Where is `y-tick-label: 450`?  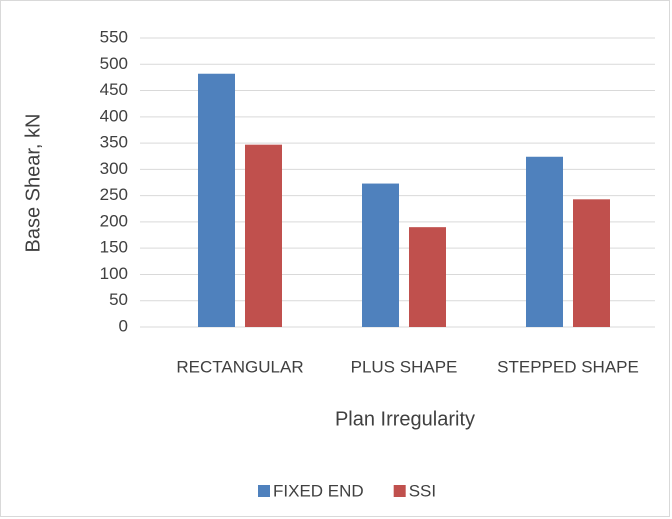
y-tick-label: 450 is located at coordinates (114, 89).